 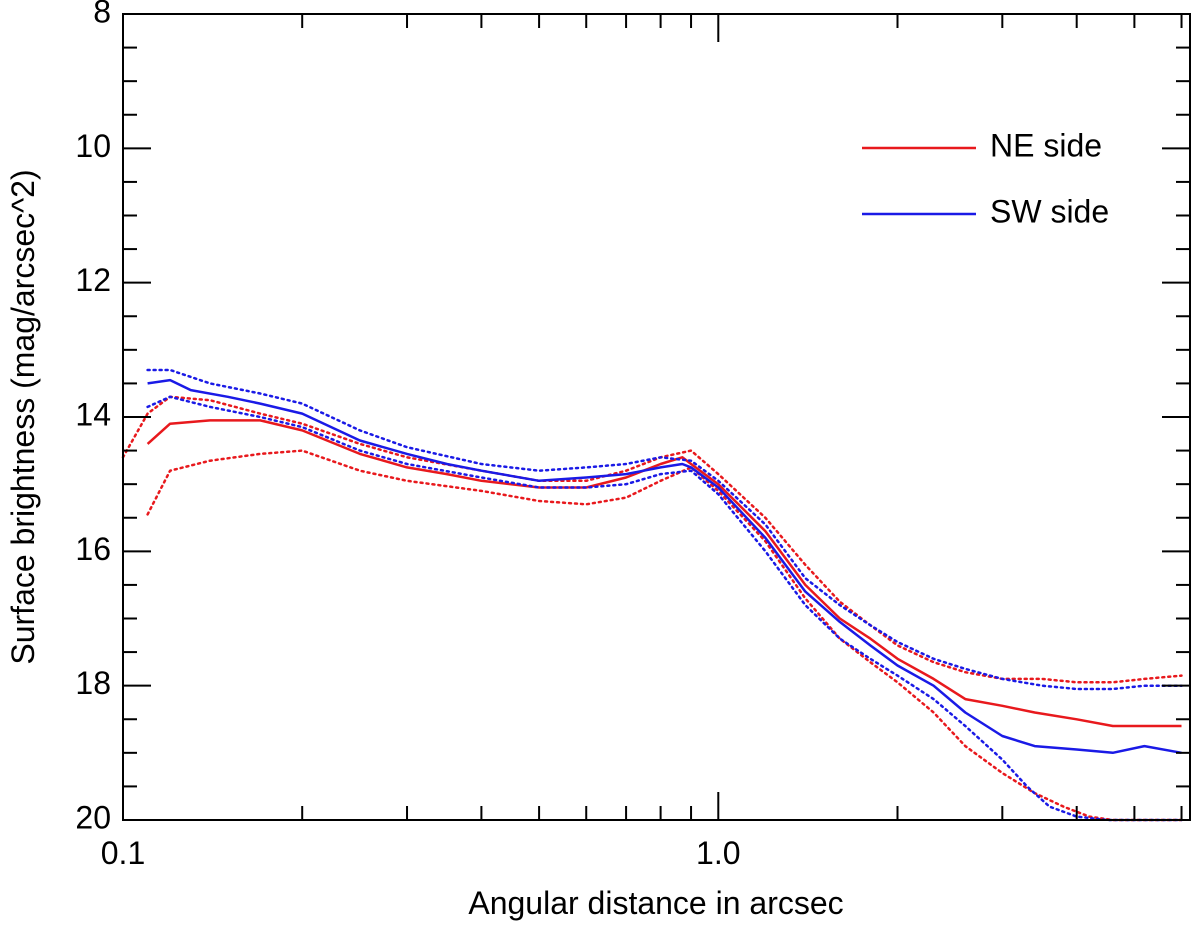 I want to click on y-tick-label: 18, so click(x=93, y=683).